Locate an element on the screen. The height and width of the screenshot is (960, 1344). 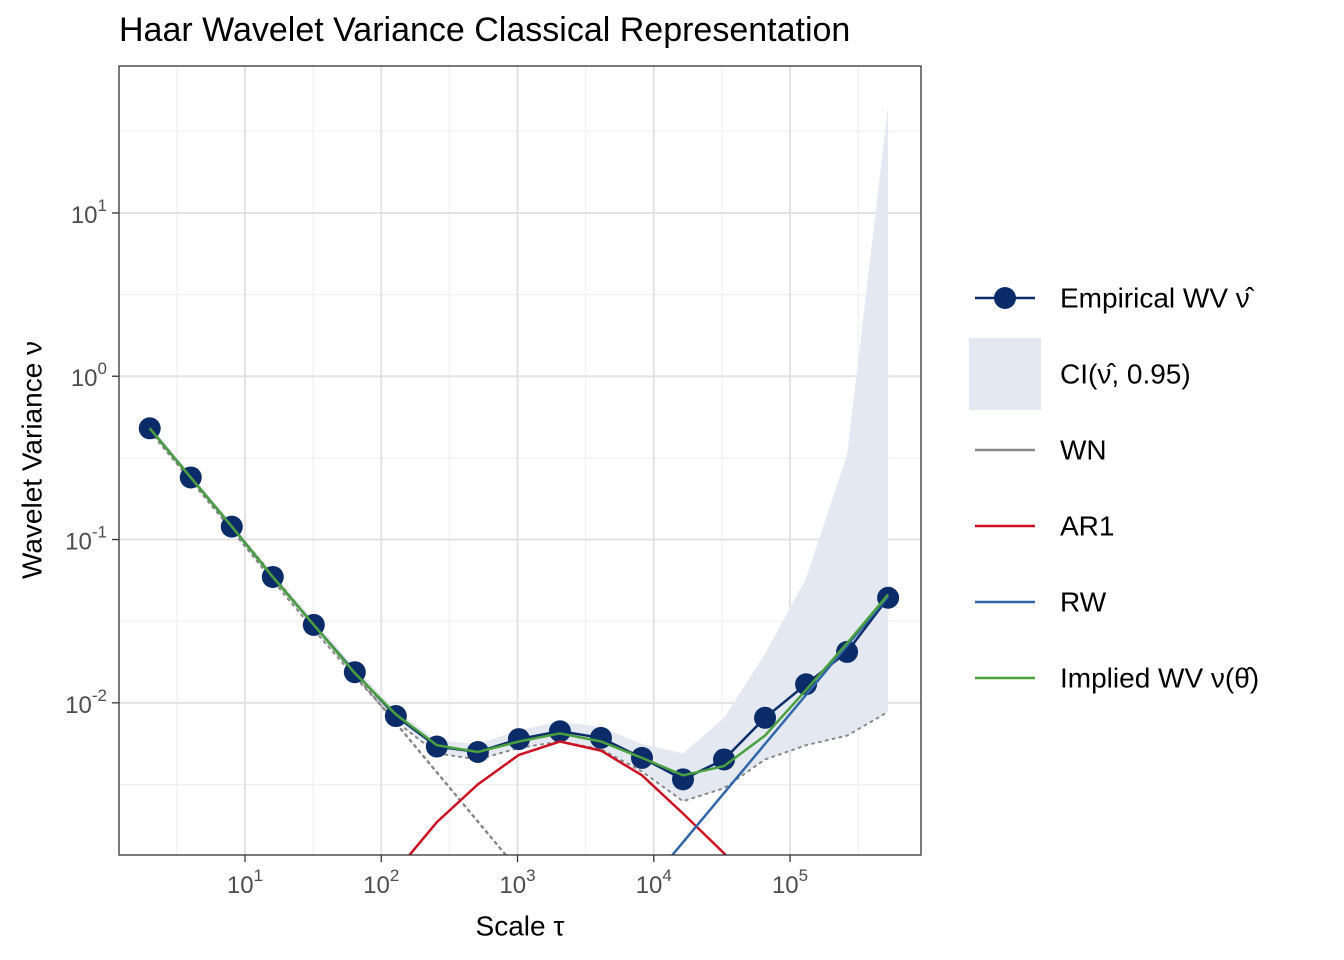
x-axis-title: Scale τ is located at coordinates (520, 925).